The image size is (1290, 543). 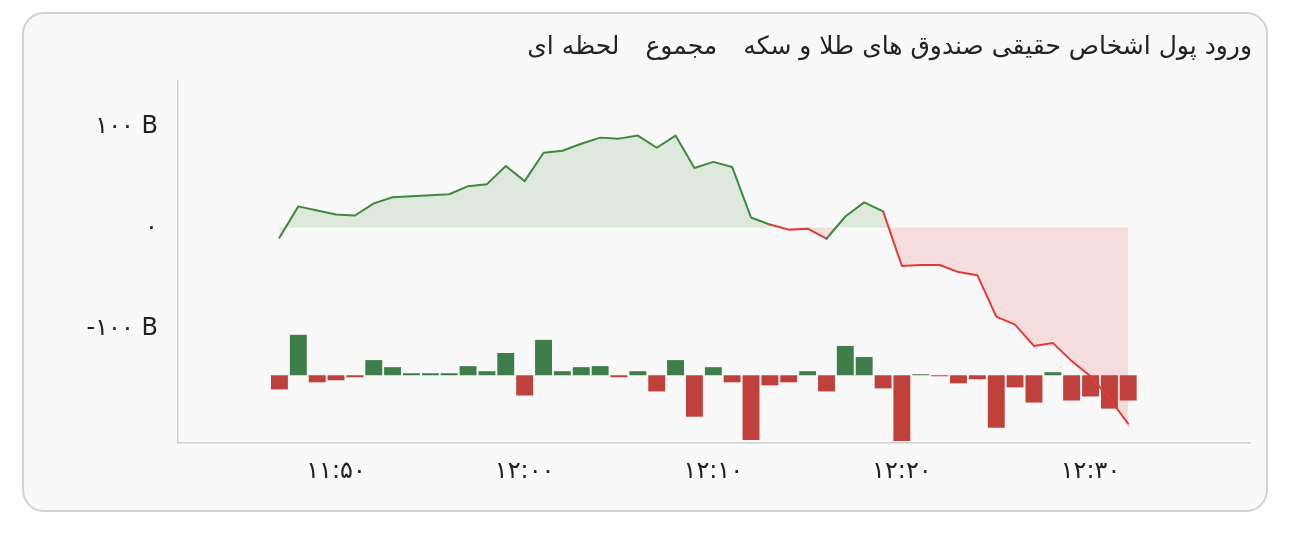 I want to click on x-tick-label: ۱۲:۰۰, so click(x=524, y=469).